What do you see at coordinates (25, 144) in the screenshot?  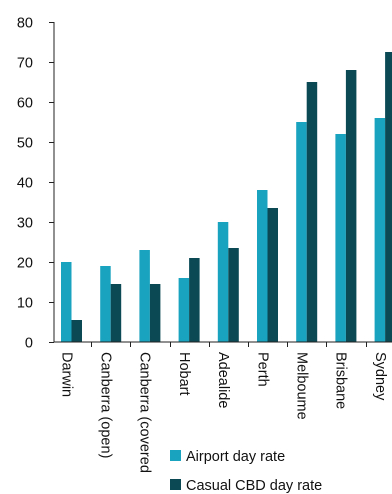 I see `y-tick-label-50: 50` at bounding box center [25, 144].